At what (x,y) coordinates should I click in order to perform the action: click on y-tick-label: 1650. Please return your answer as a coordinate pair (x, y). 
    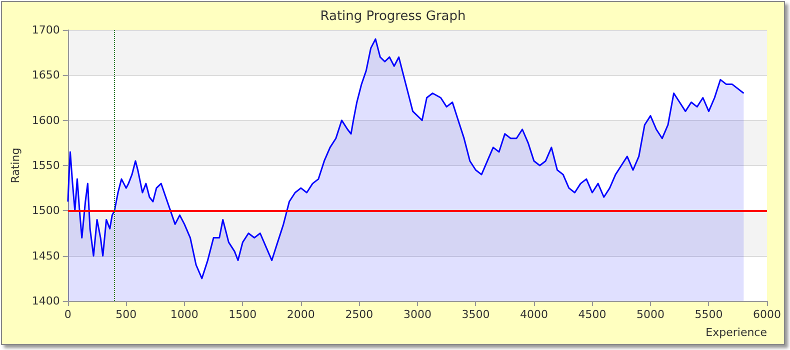
    Looking at the image, I should click on (46, 75).